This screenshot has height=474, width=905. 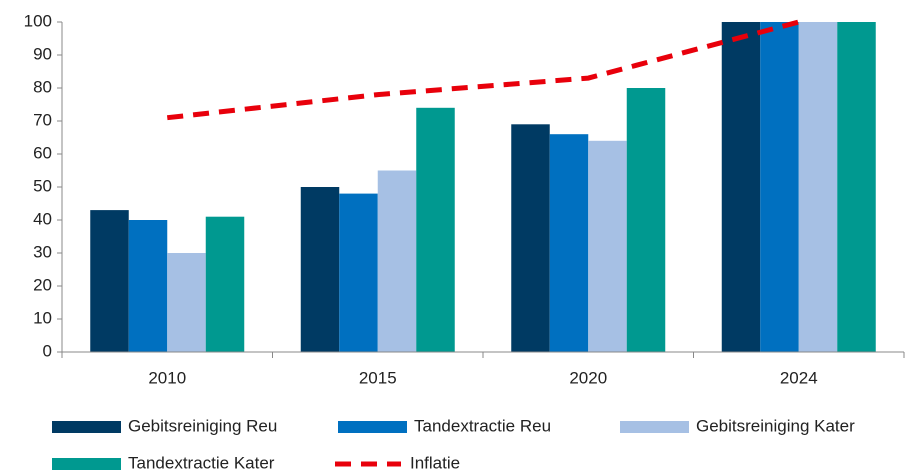 I want to click on y-tick-label: 20, so click(x=42, y=284).